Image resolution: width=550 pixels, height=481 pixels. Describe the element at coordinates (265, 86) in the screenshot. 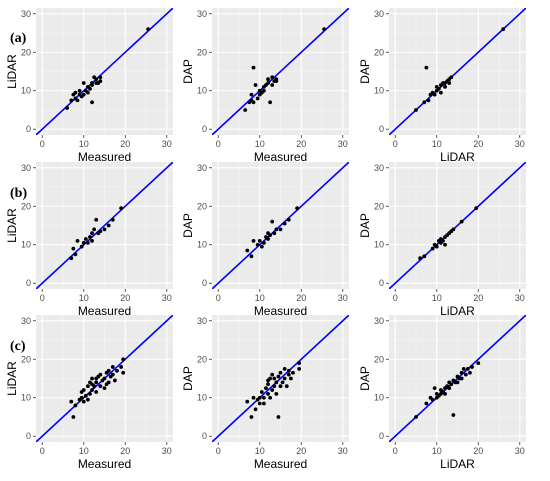

I see `scatter-panel-2: 0 10 20 30 0 10 20 30 Measured DAP` at that location.